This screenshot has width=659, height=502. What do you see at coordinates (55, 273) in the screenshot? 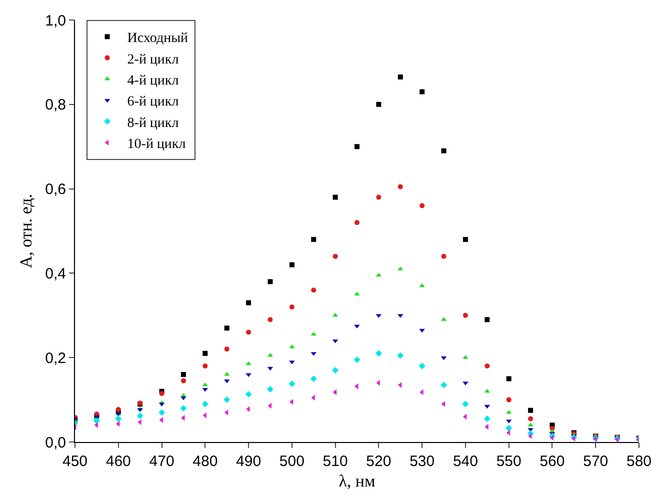
I see `y-tick-label: 0,4` at bounding box center [55, 273].